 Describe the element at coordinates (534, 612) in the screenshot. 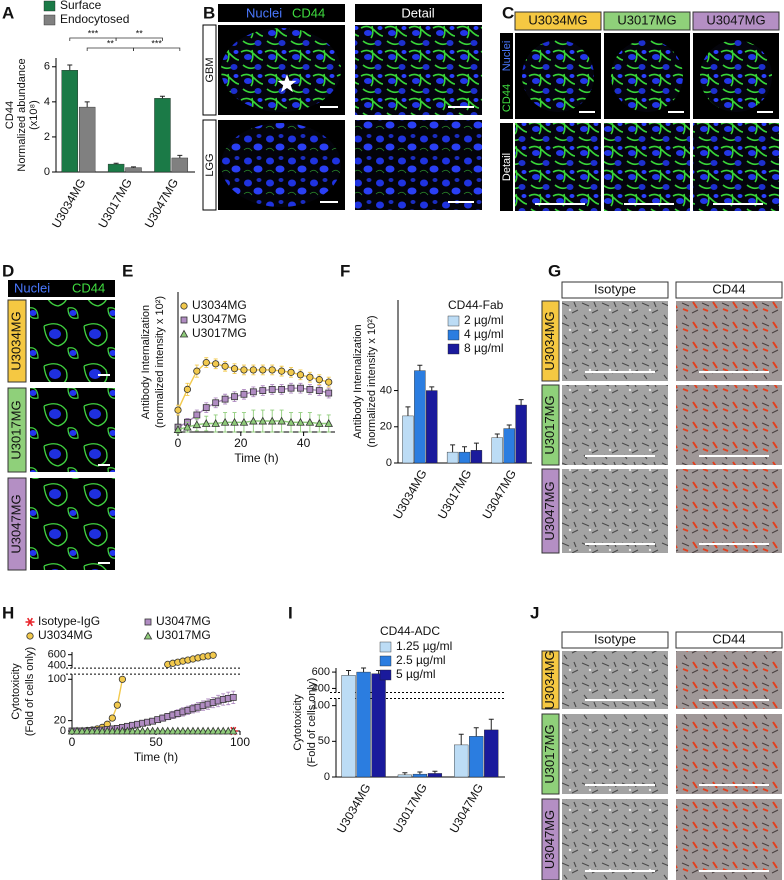

I see `panel-letter: J` at that location.